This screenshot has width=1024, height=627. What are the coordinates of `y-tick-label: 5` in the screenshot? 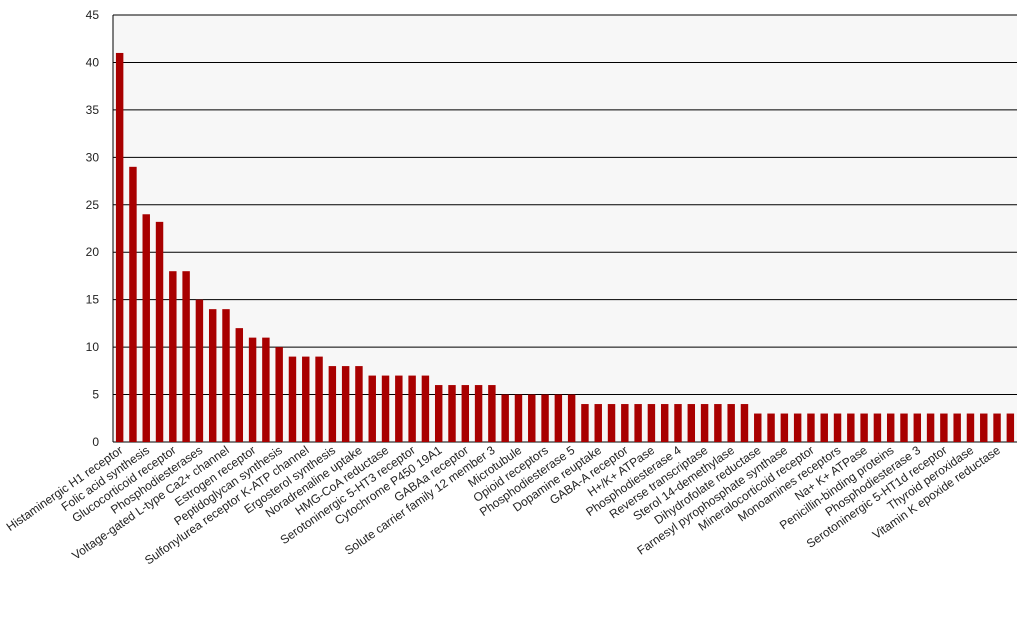 It's located at (95, 395).